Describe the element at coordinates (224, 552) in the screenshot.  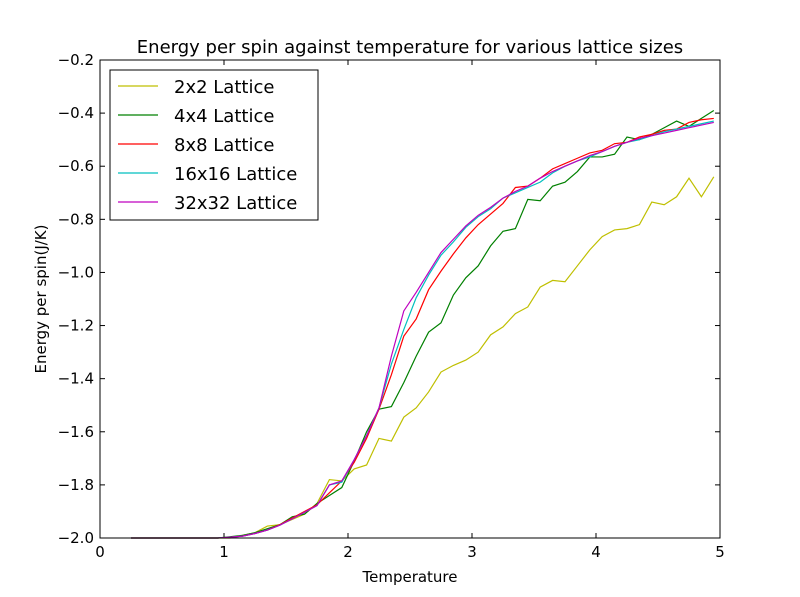
I see `x-tick-label: 1` at that location.